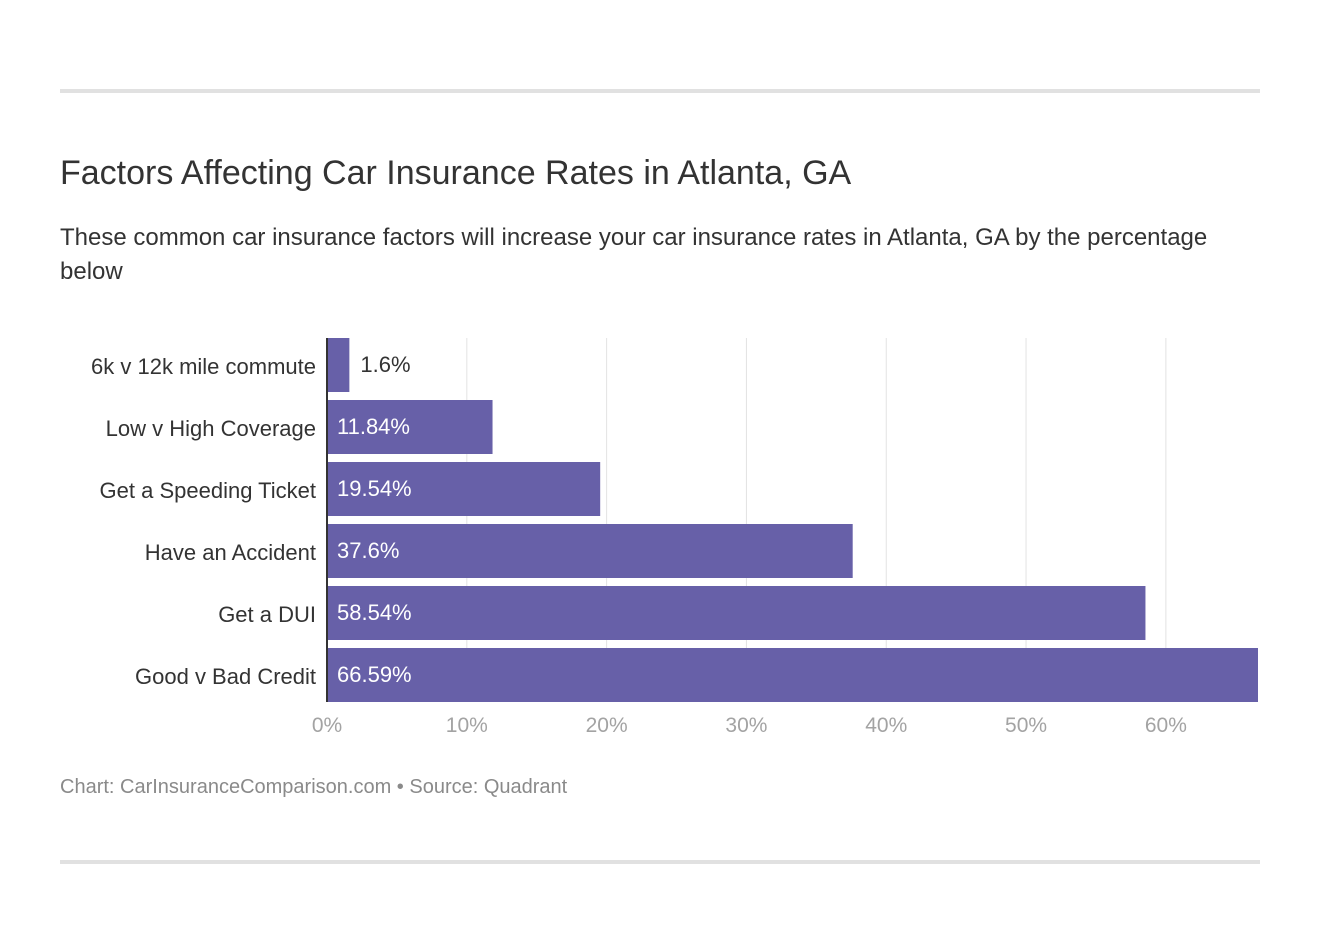 This screenshot has width=1320, height=946. I want to click on data-label: 66.59%, so click(374, 674).